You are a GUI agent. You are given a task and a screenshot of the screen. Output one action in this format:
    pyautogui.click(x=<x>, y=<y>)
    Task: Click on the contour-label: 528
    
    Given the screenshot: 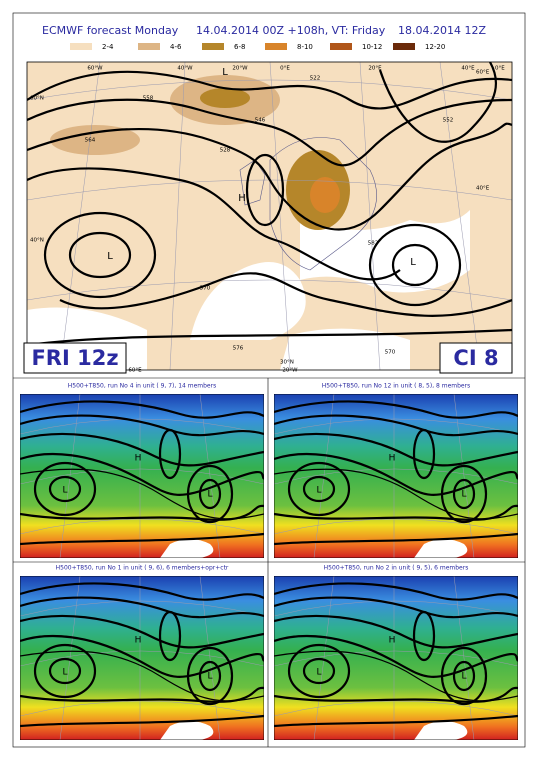 What is the action you would take?
    pyautogui.click(x=225, y=151)
    